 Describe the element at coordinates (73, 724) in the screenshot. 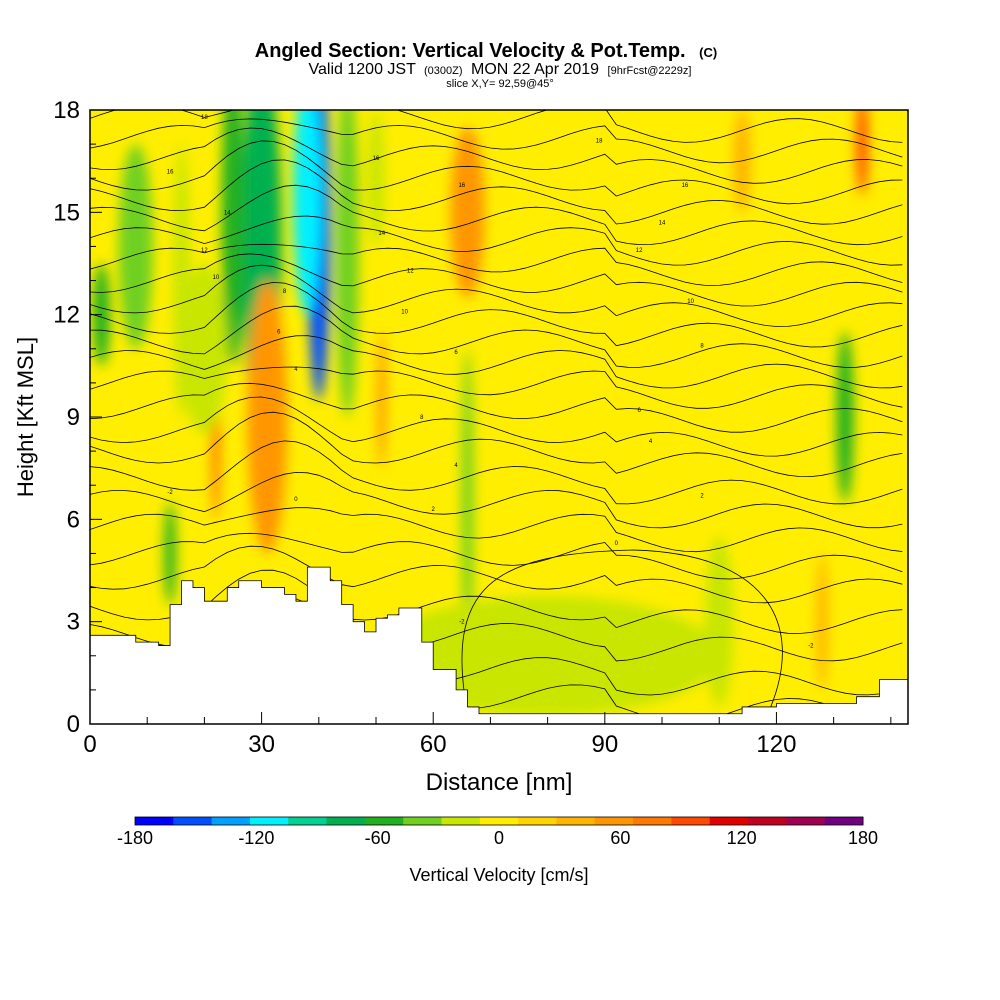

I see `y-tick-label: 0` at that location.